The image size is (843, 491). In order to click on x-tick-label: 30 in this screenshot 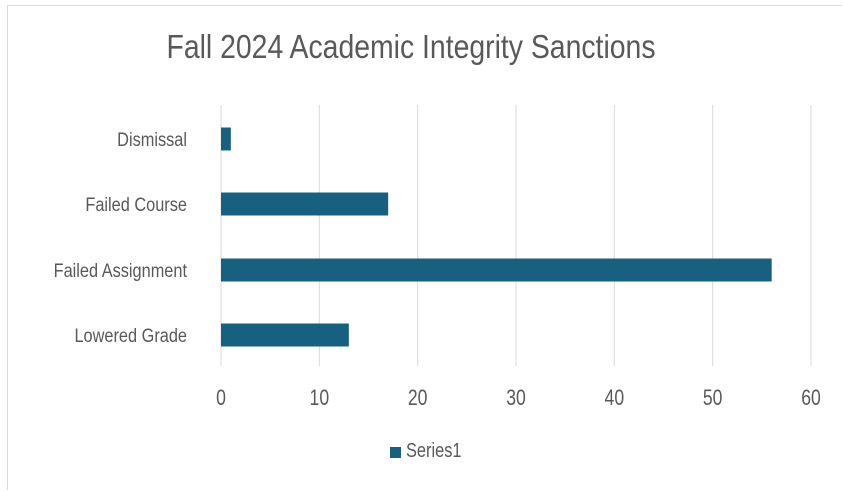, I will do `click(516, 398)`.